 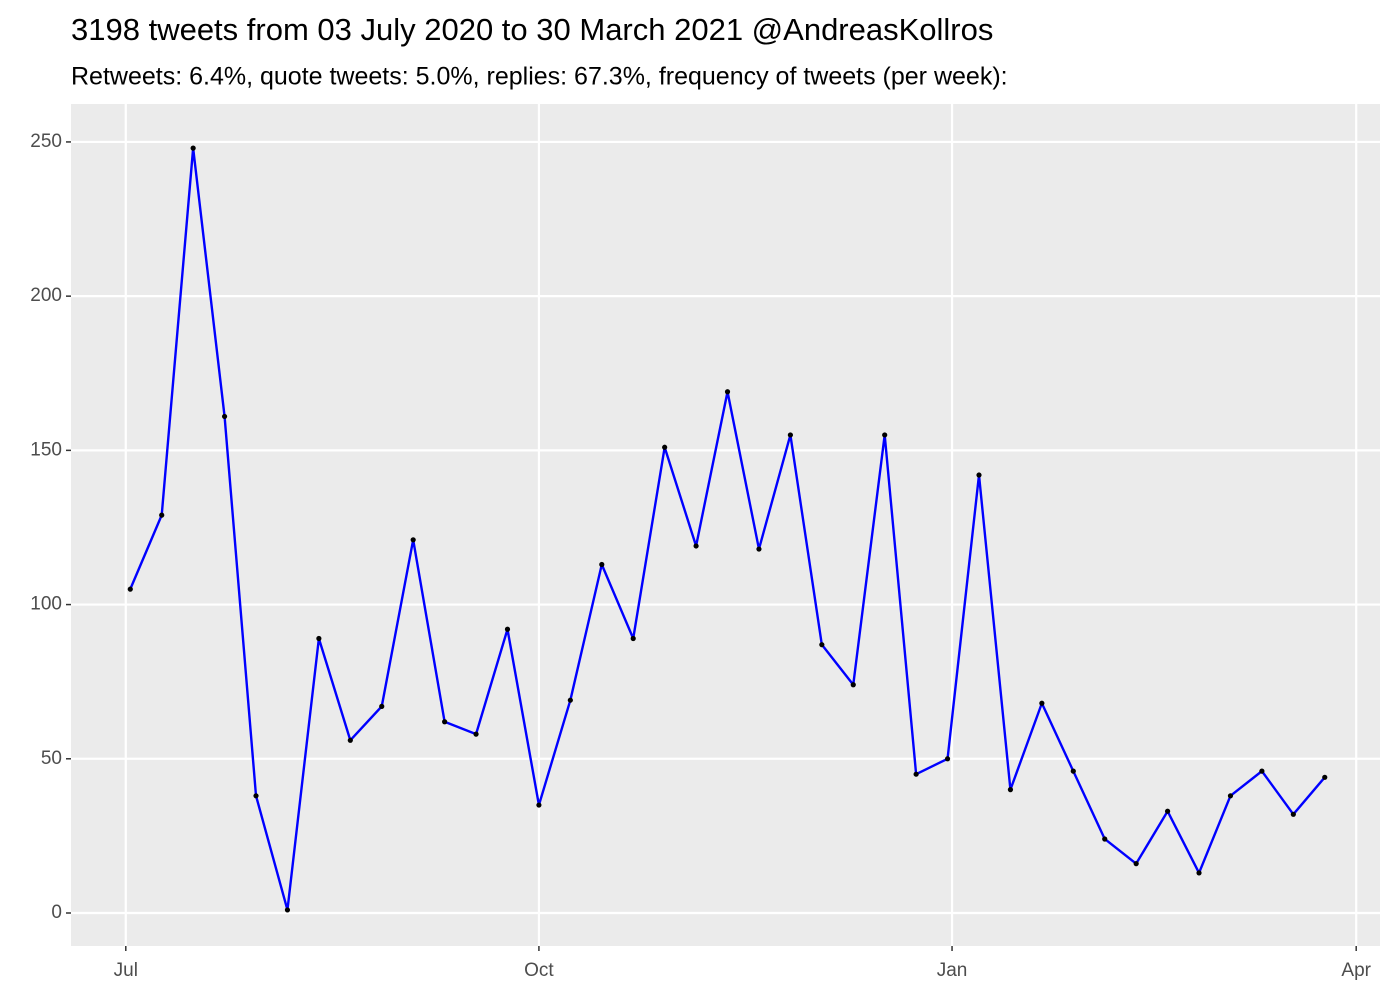 What do you see at coordinates (539, 970) in the screenshot?
I see `x-tick-label: Oct` at bounding box center [539, 970].